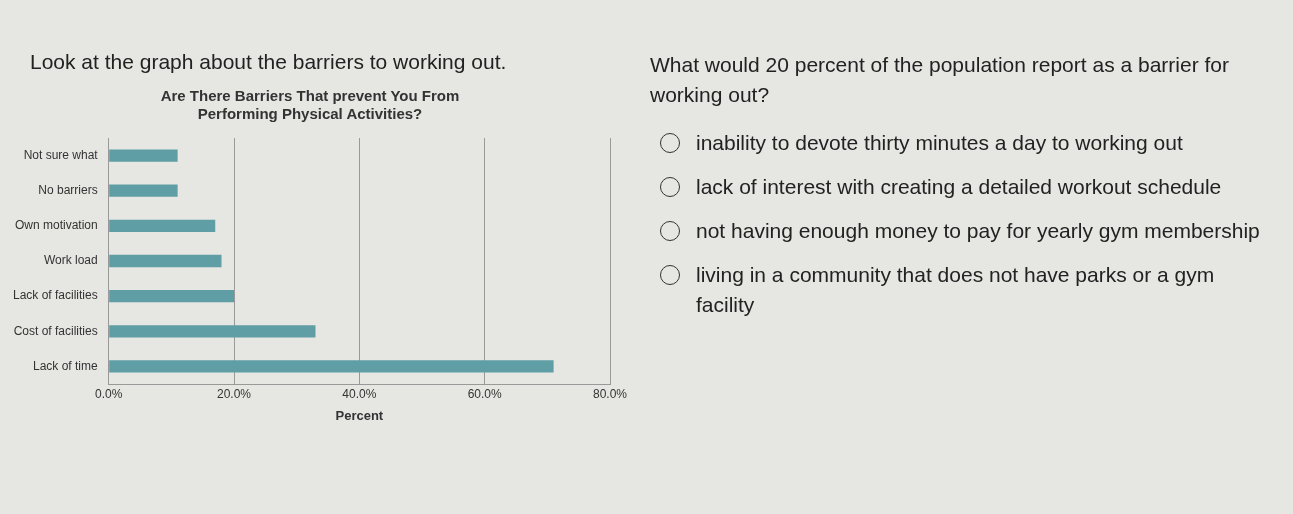 The image size is (1293, 514). What do you see at coordinates (978, 231) in the screenshot?
I see `text: not having enough money to pay for yearly gym membership` at bounding box center [978, 231].